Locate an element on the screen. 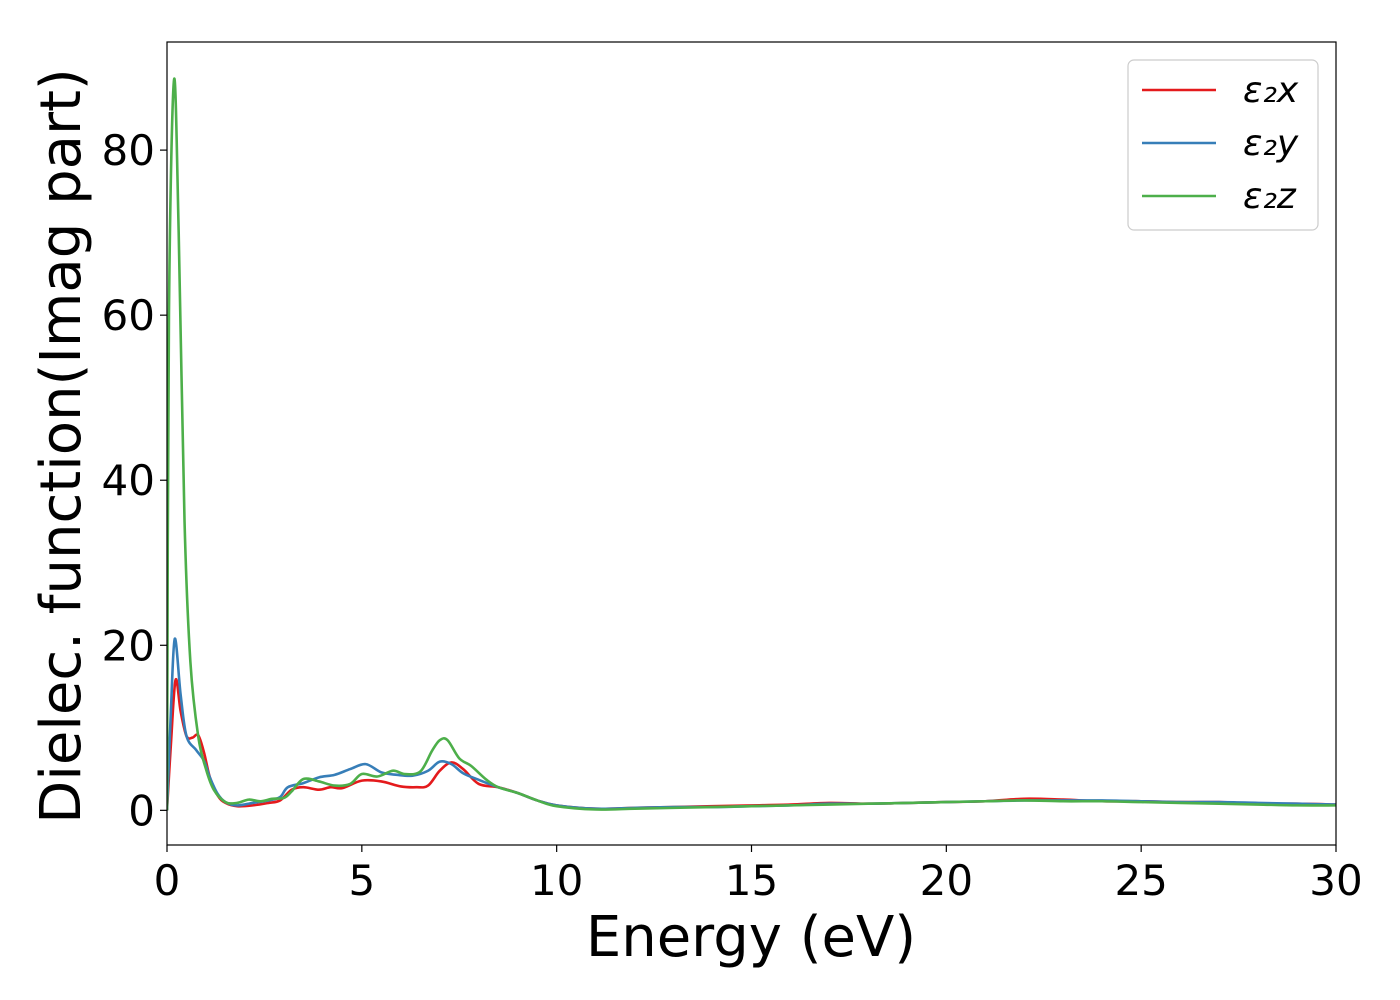 The height and width of the screenshot is (1000, 1400). y-axis: 0 20 40 60 80 is located at coordinates (134, 480).